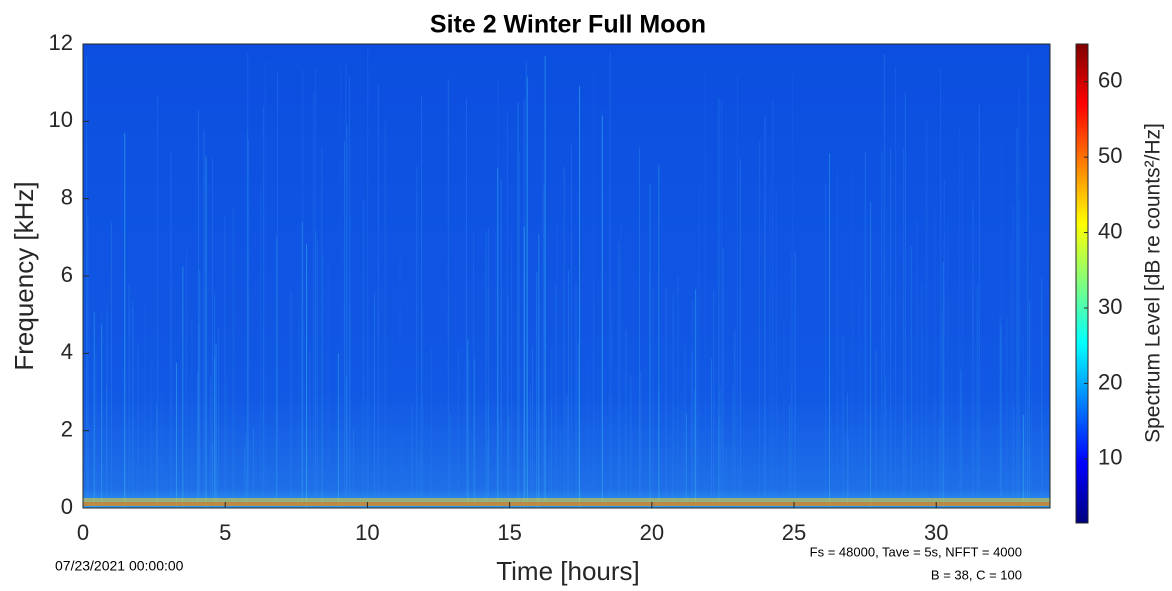 The image size is (1172, 591). I want to click on y-axis-label: Frequency [kHz], so click(24, 275).